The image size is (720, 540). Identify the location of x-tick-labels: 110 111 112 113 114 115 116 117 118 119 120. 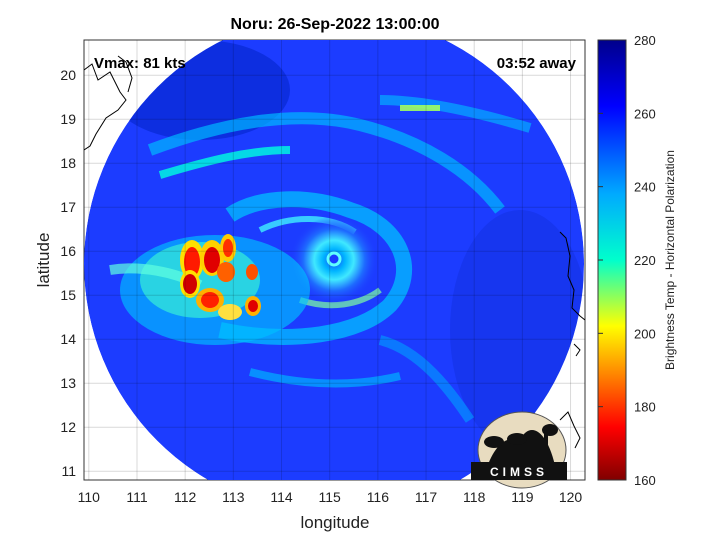
(330, 497).